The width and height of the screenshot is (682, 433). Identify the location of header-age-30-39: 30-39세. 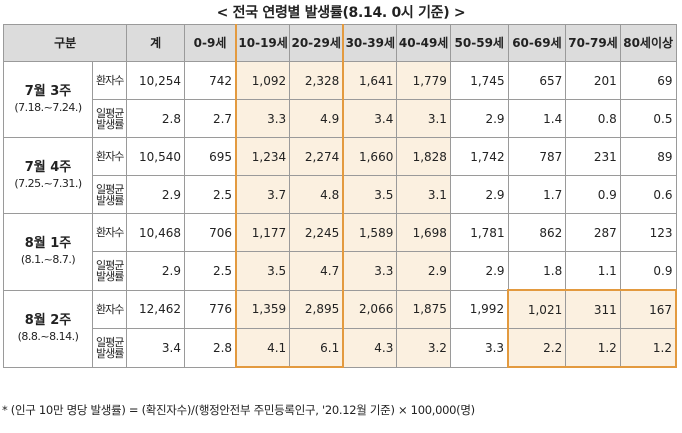
(370, 43).